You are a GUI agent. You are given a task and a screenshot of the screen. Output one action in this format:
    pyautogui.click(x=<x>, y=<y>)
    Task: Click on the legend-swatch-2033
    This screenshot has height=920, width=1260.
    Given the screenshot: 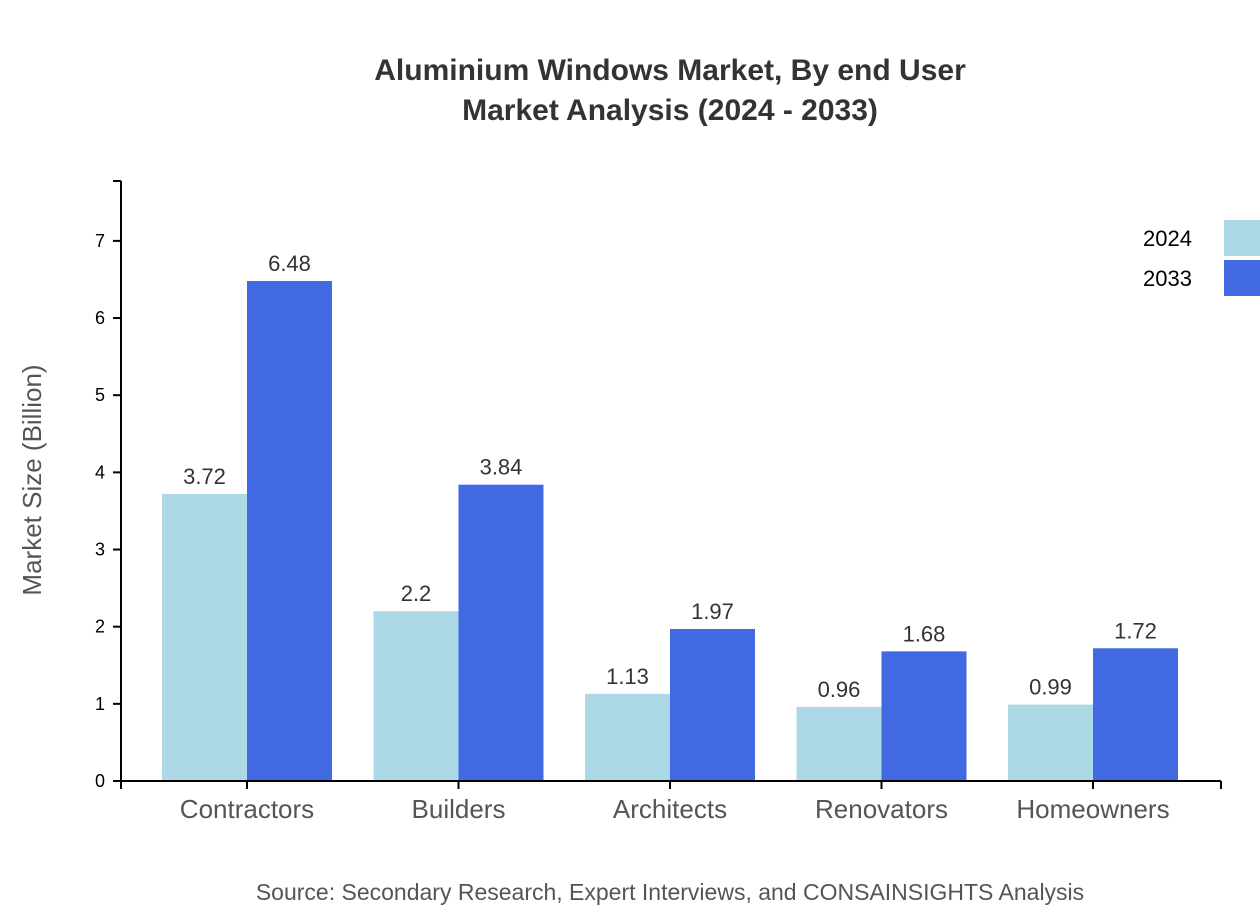 What is the action you would take?
    pyautogui.click(x=1242, y=278)
    